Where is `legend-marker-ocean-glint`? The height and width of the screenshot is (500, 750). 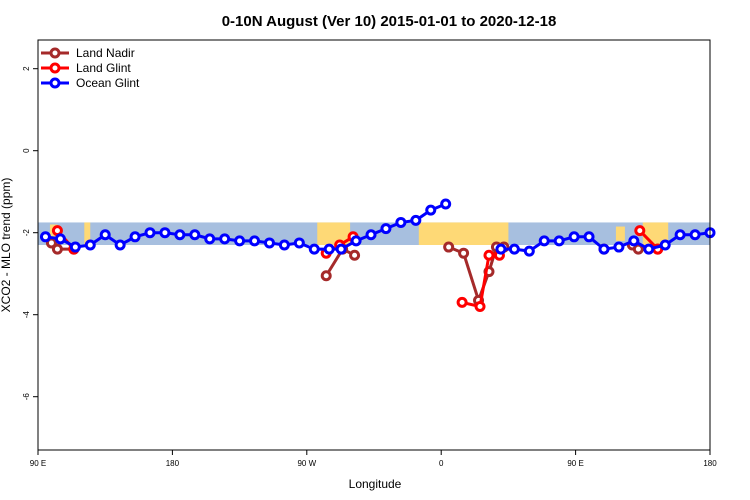
legend-marker-ocean-glint is located at coordinates (55, 83).